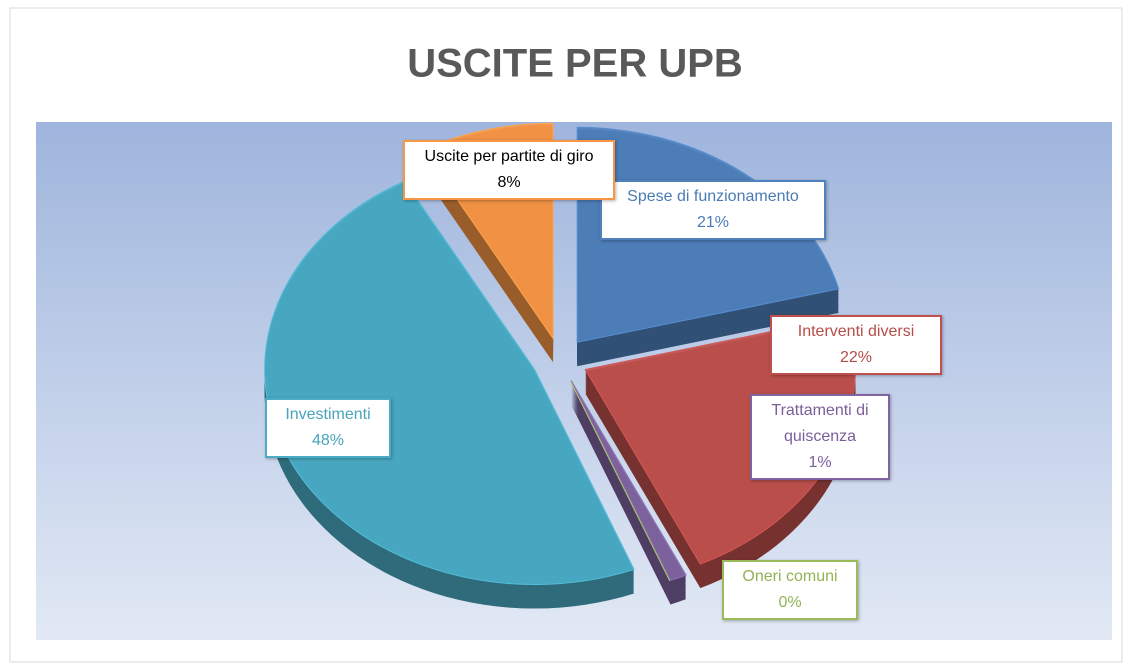  What do you see at coordinates (713, 196) in the screenshot?
I see `label-name: Spese di funzionamento` at bounding box center [713, 196].